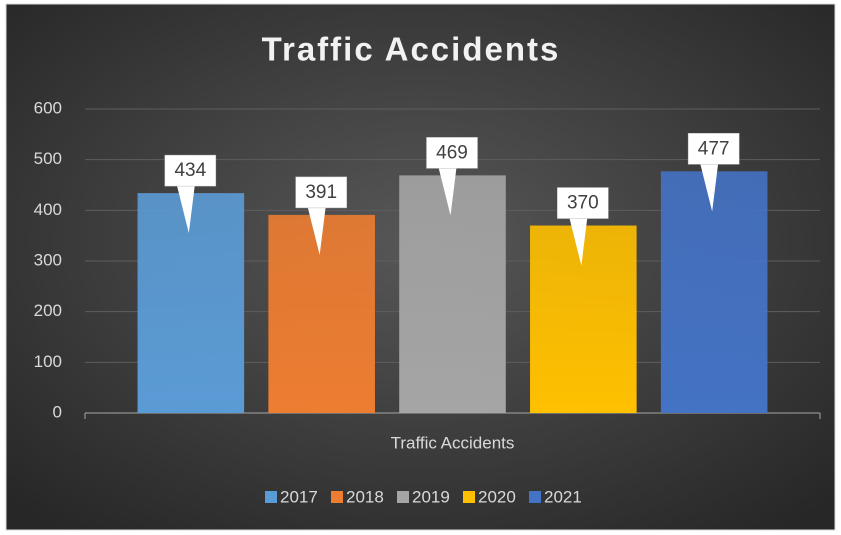 The image size is (841, 535). Describe the element at coordinates (48, 259) in the screenshot. I see `y-tick-label: 300` at that location.